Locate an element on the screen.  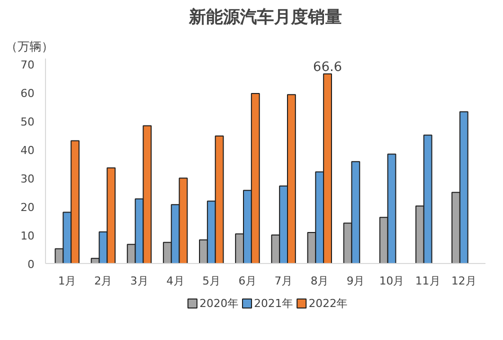
x-tick-label: 1月 is located at coordinates (67, 281).